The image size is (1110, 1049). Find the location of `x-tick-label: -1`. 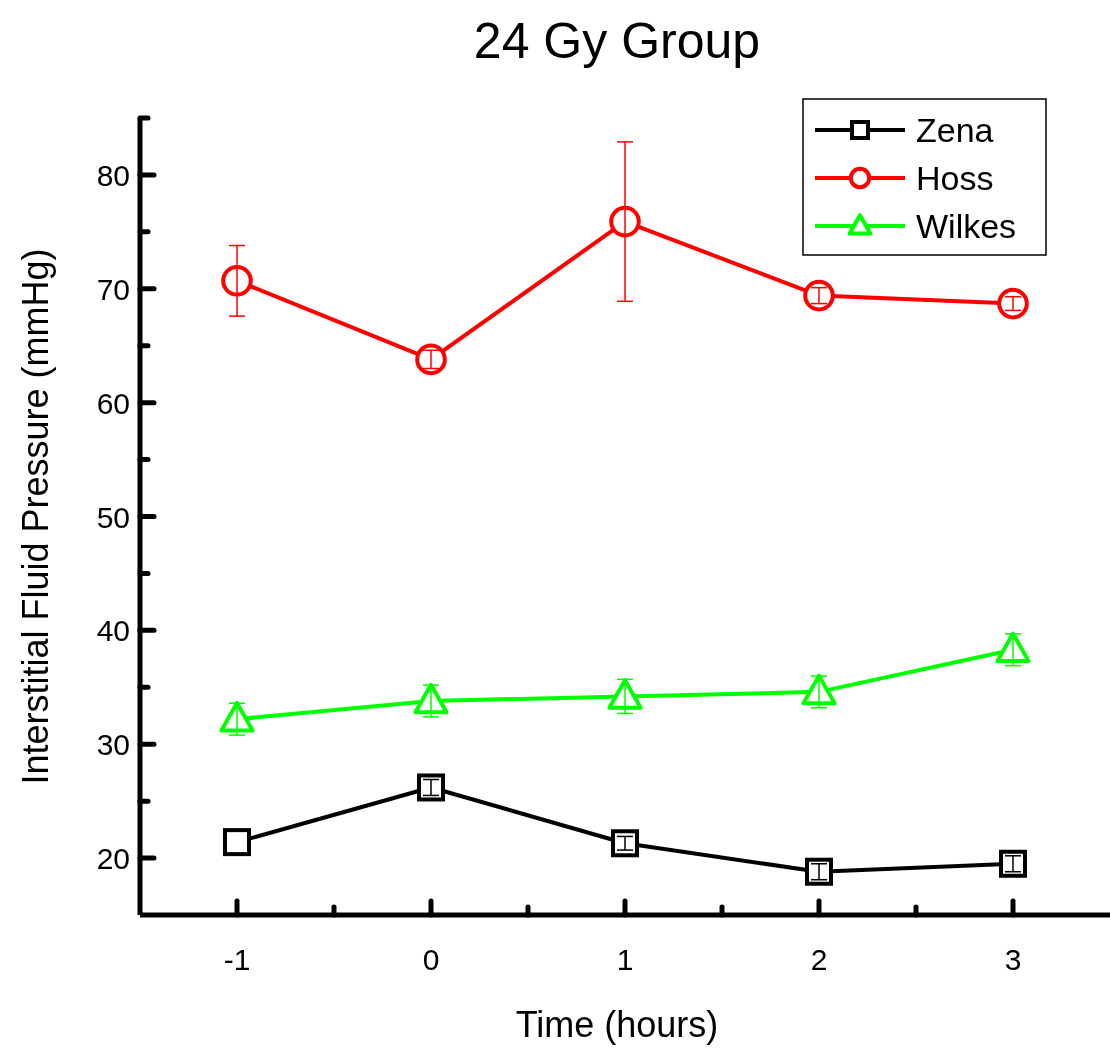

x-tick-label: -1 is located at coordinates (237, 959).